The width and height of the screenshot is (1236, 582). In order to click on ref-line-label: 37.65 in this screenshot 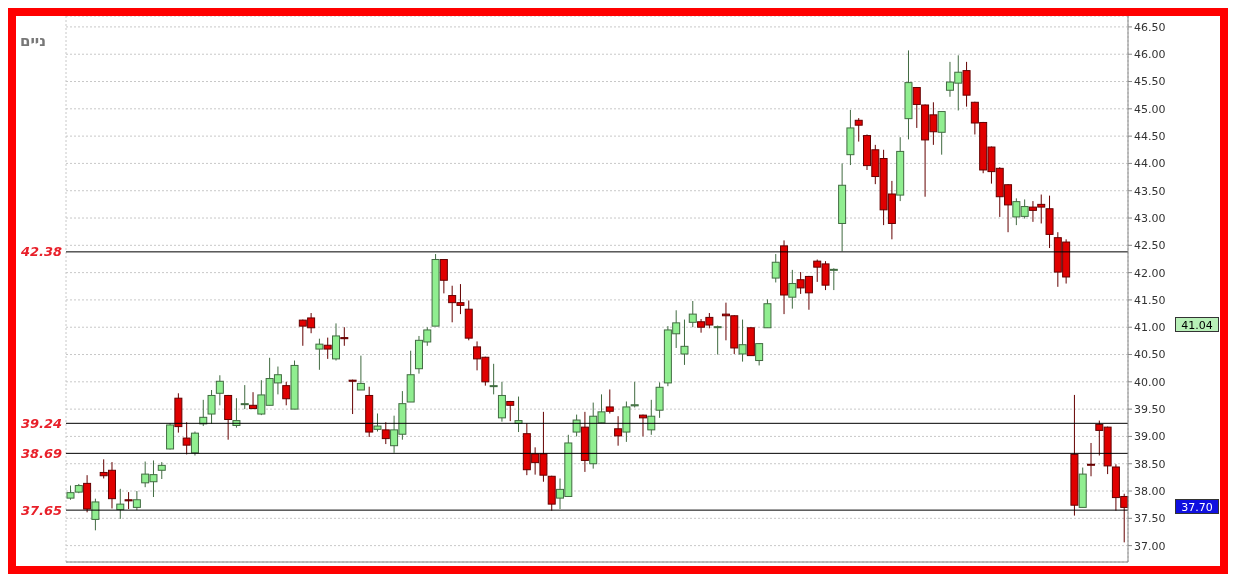, I will do `click(41, 510)`.